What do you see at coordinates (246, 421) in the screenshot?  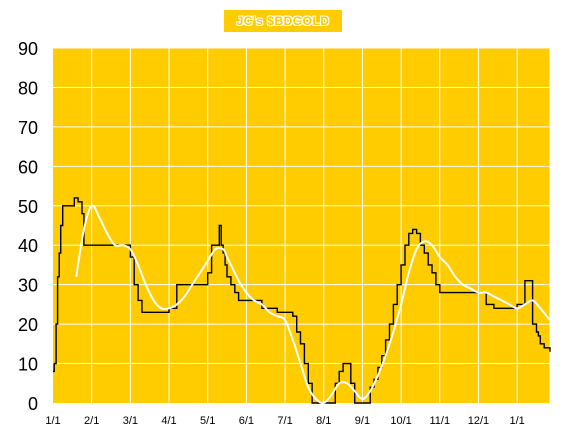 I see `x-tick-label: 6/1` at bounding box center [246, 421].